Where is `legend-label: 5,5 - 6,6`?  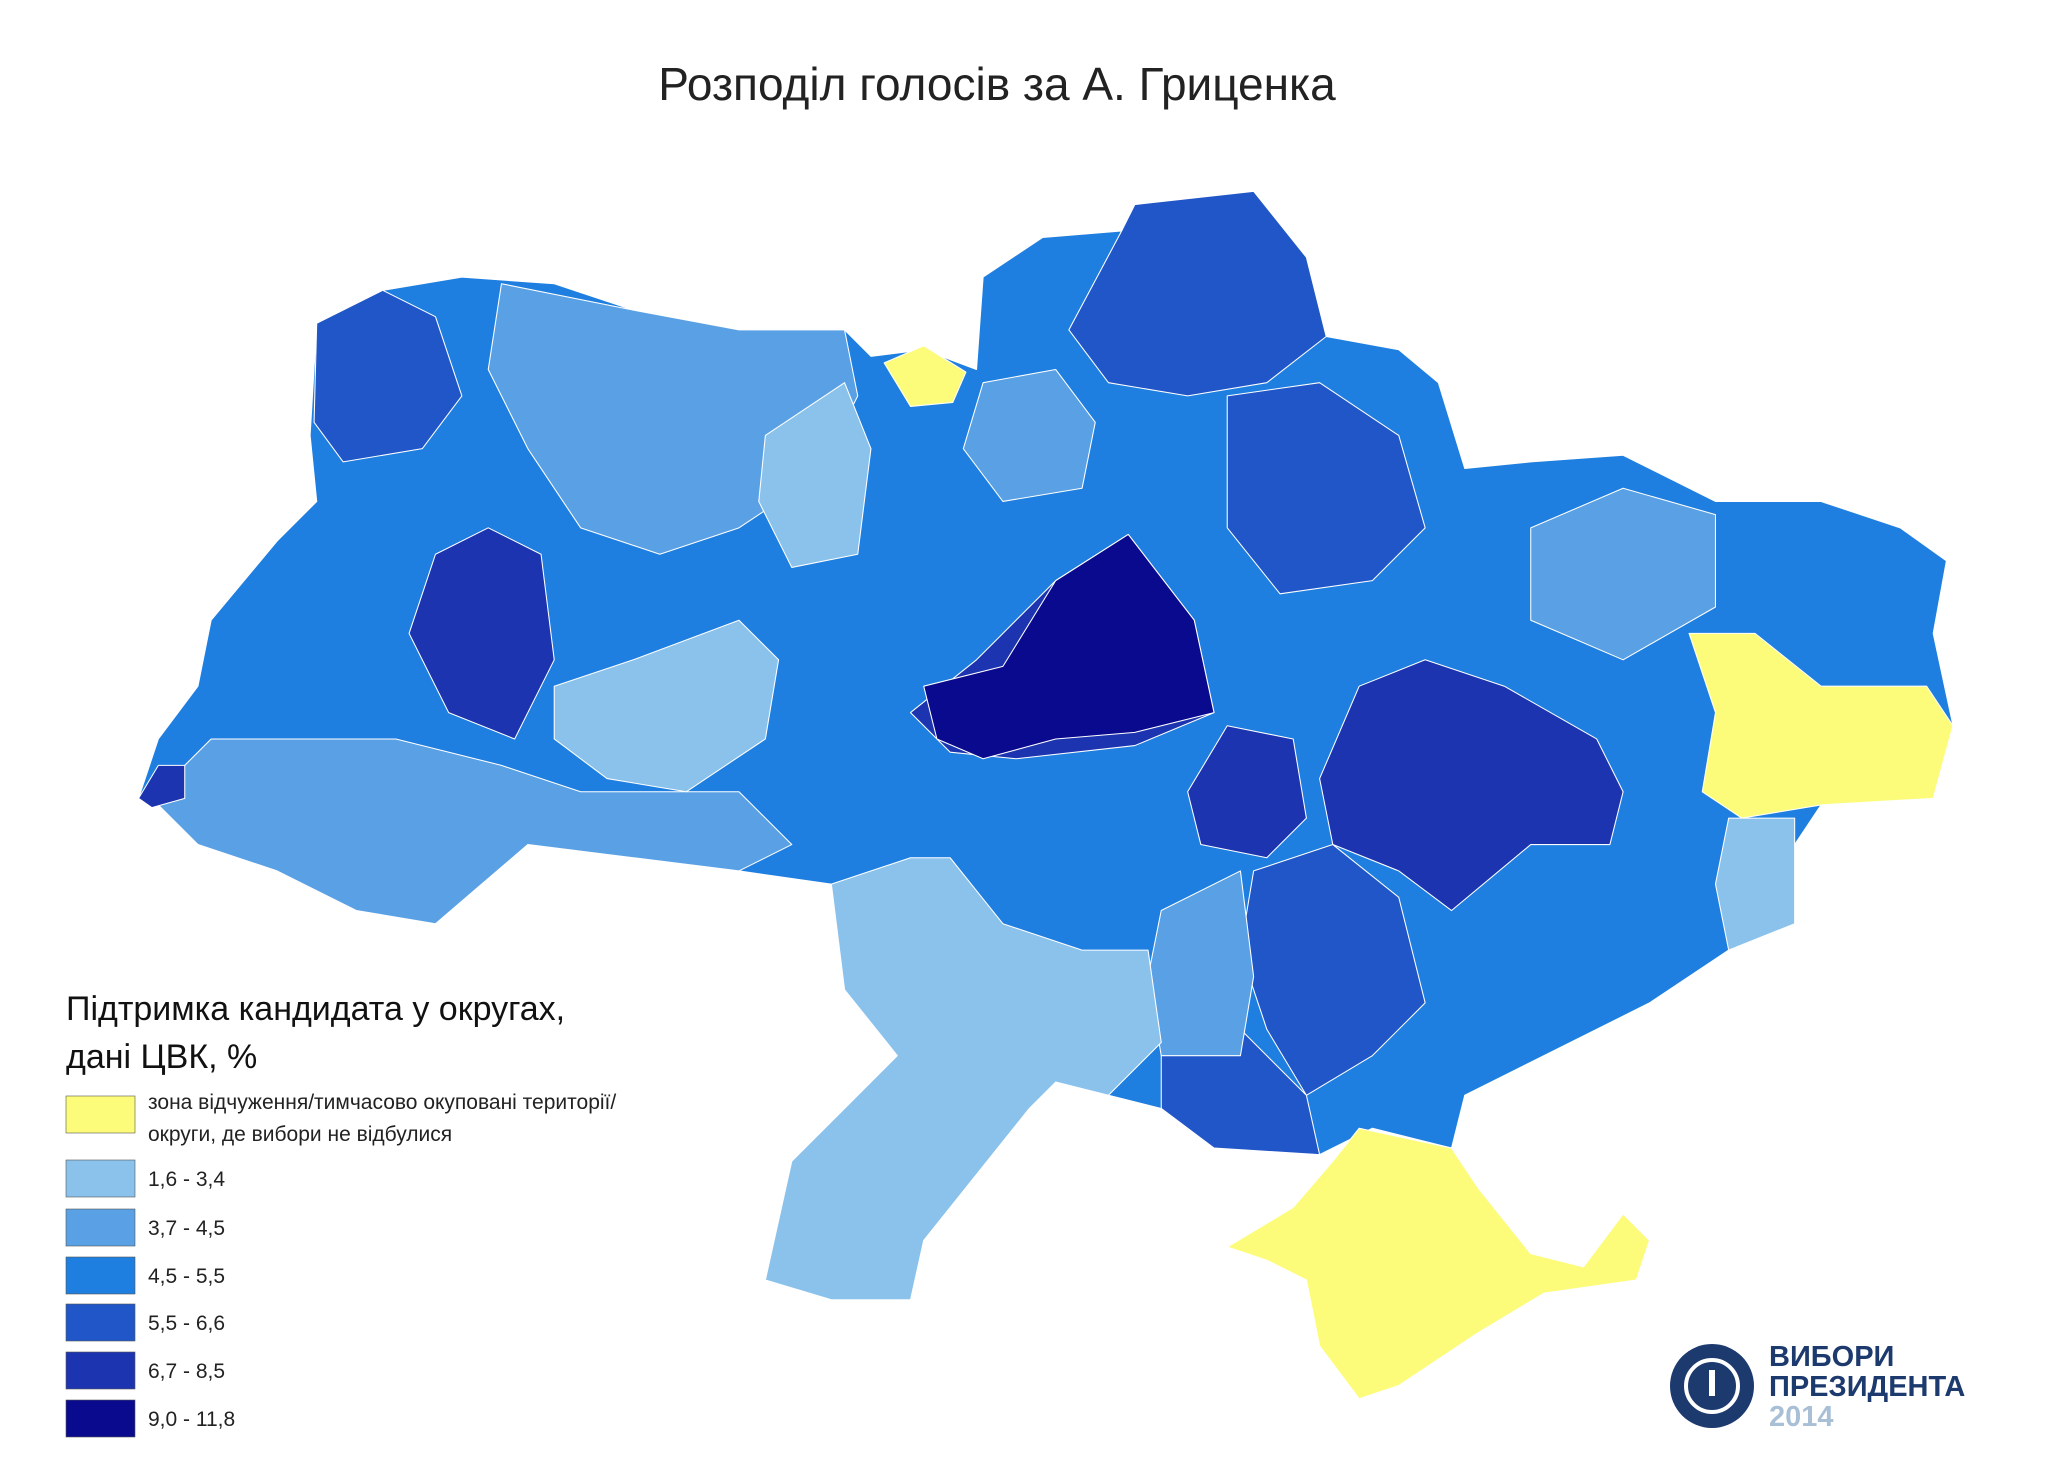 legend-label: 5,5 - 6,6 is located at coordinates (186, 1323).